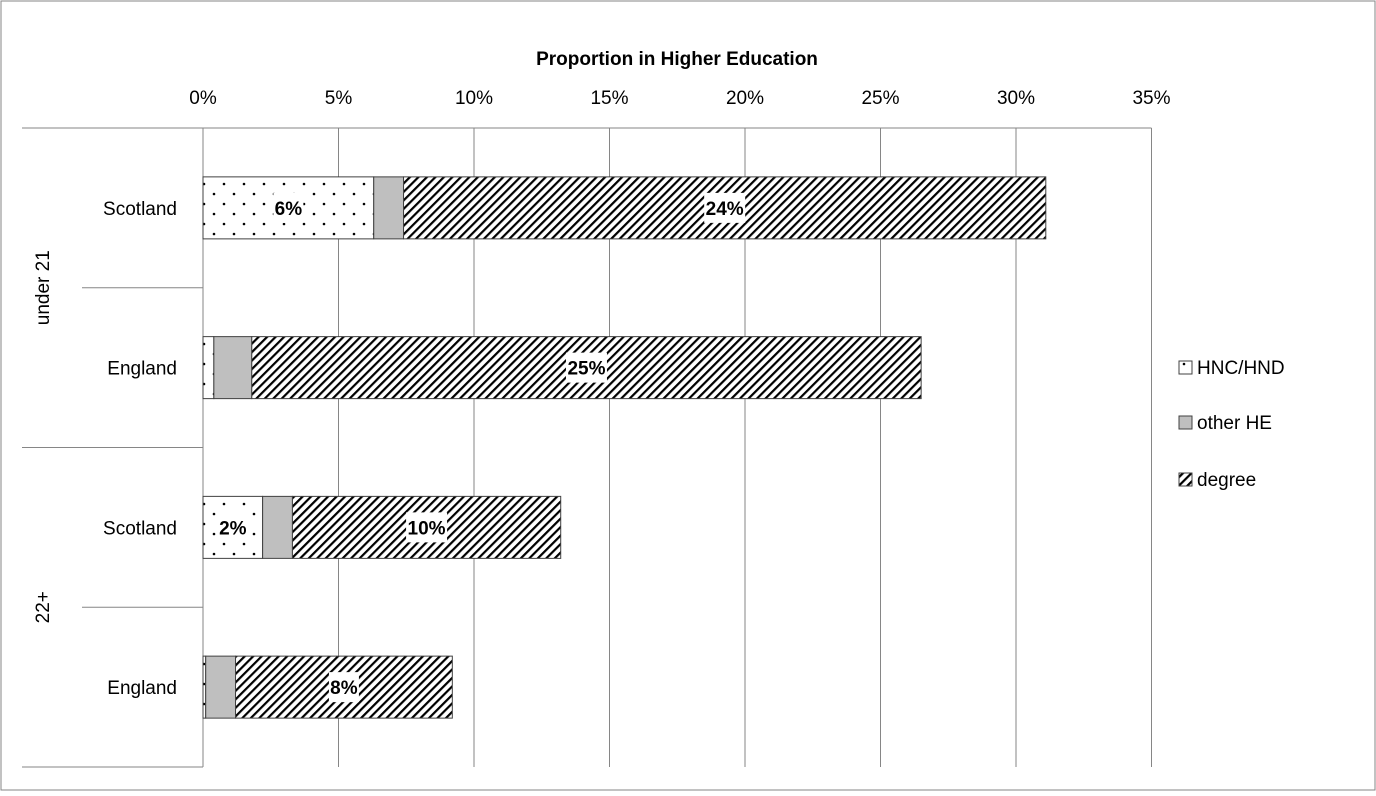  Describe the element at coordinates (339, 98) in the screenshot. I see `x-tick-label: 5%` at that location.